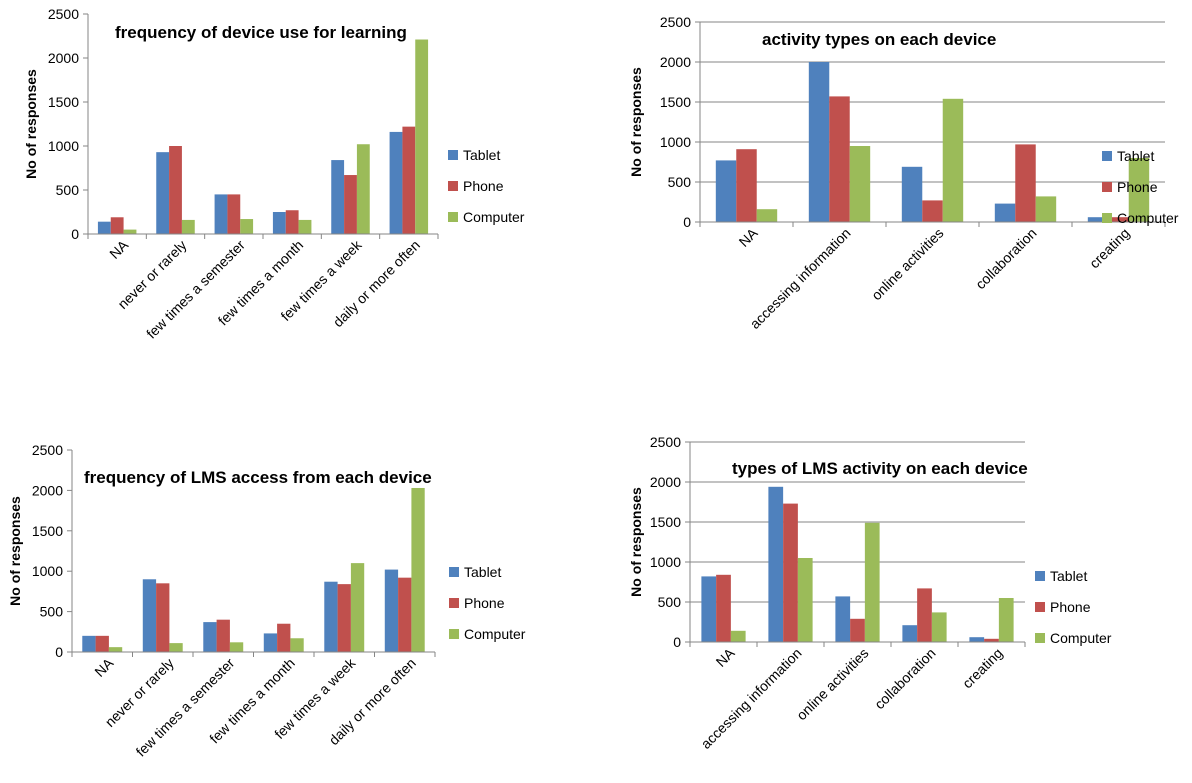 This screenshot has height=783, width=1192. I want to click on chart-title: types of LMS activity on each device, so click(880, 468).